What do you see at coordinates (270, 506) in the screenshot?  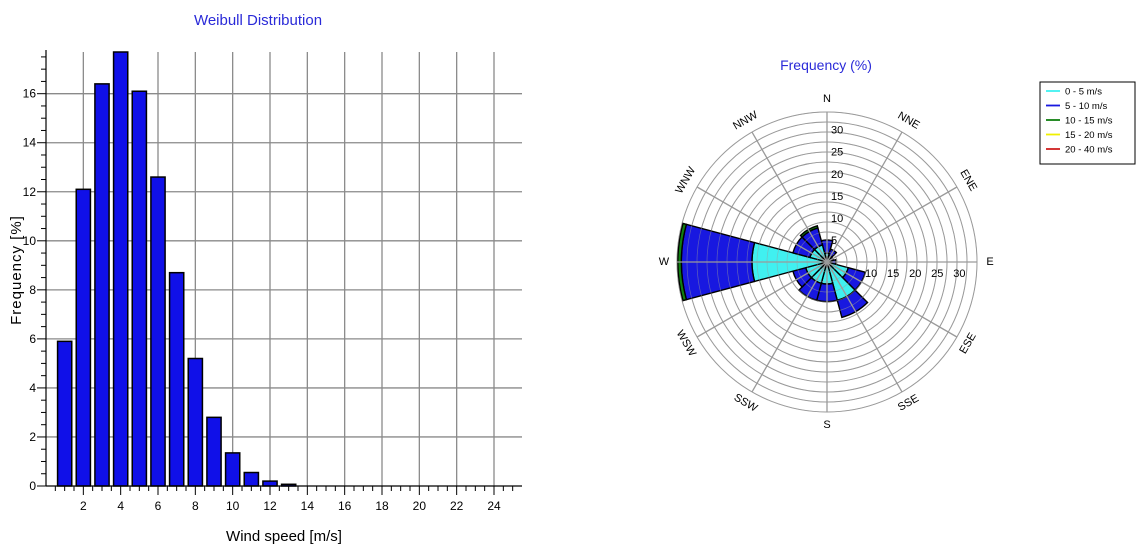 I see `x-tick-label: 12` at bounding box center [270, 506].